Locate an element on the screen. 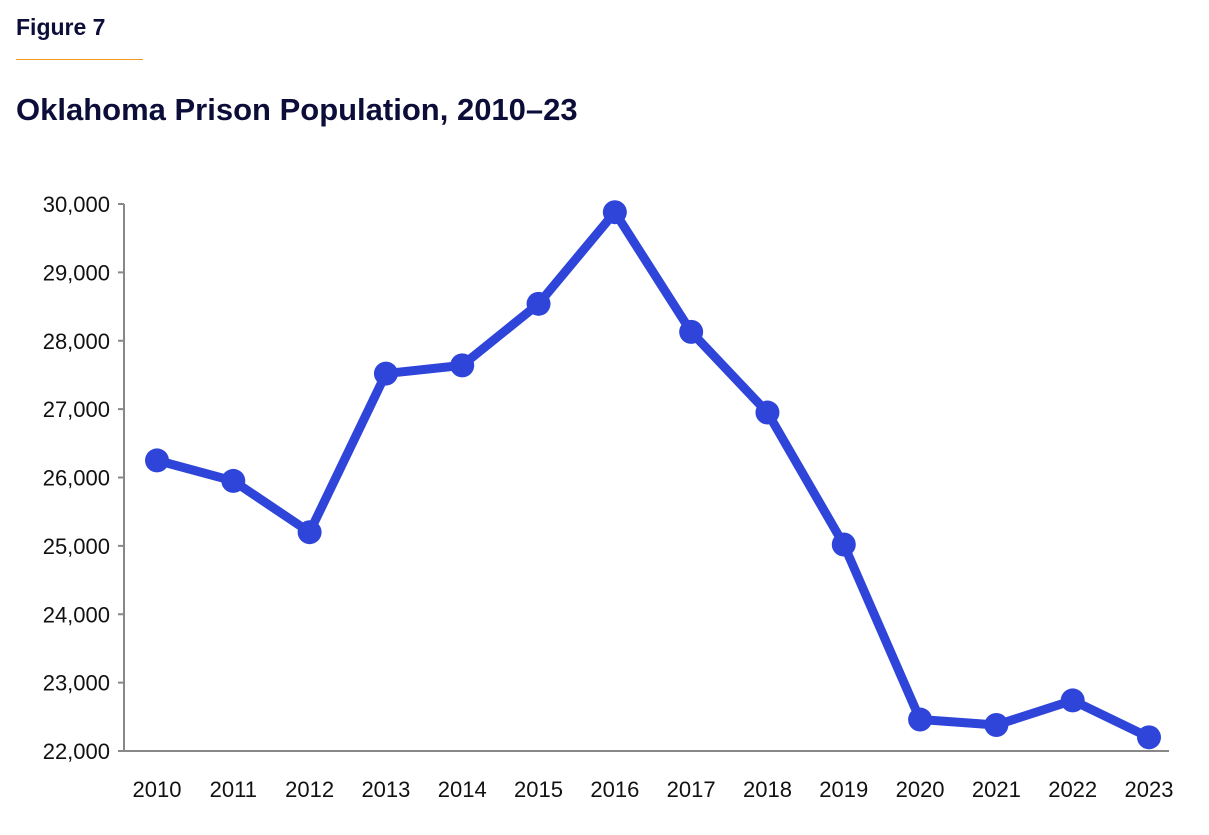  x-tick-label: 2016 is located at coordinates (614, 789).